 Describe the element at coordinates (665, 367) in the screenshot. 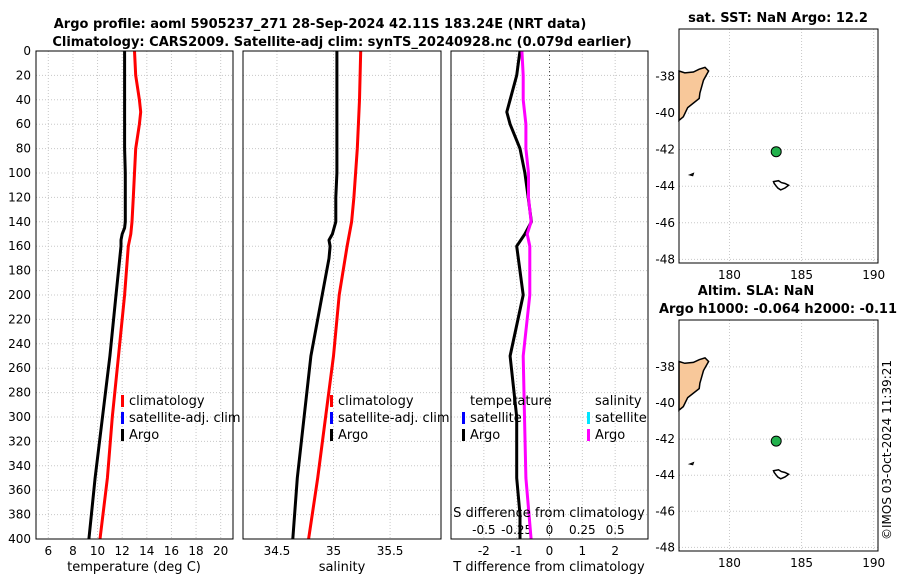

I see `map-lat-label: -38` at that location.